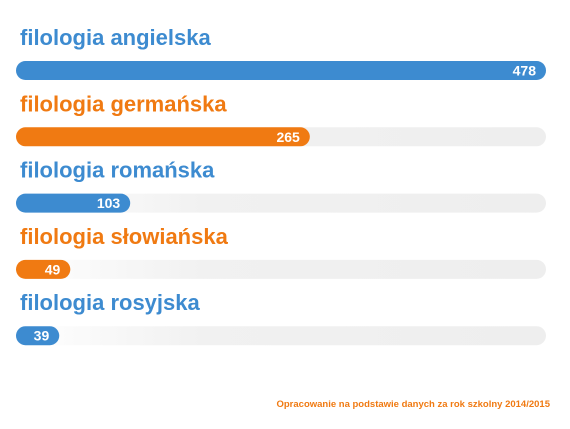 Image resolution: width=570 pixels, height=429 pixels. What do you see at coordinates (42, 336) in the screenshot?
I see `value-label: 39` at bounding box center [42, 336].